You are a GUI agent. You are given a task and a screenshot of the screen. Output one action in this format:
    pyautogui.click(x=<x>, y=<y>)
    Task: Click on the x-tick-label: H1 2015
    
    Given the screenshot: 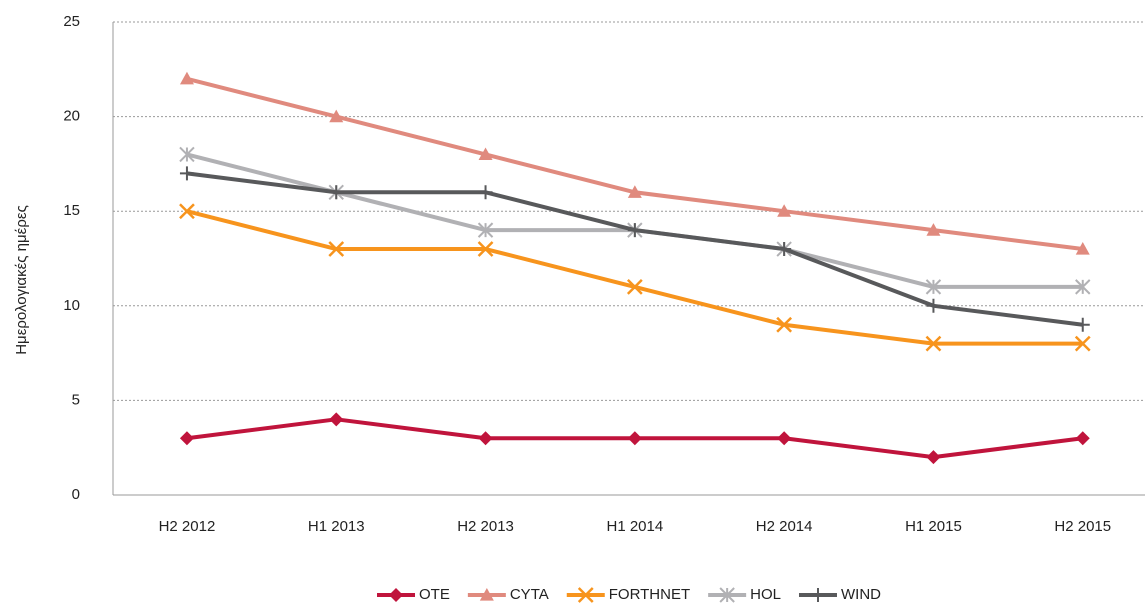 What is the action you would take?
    pyautogui.click(x=933, y=526)
    